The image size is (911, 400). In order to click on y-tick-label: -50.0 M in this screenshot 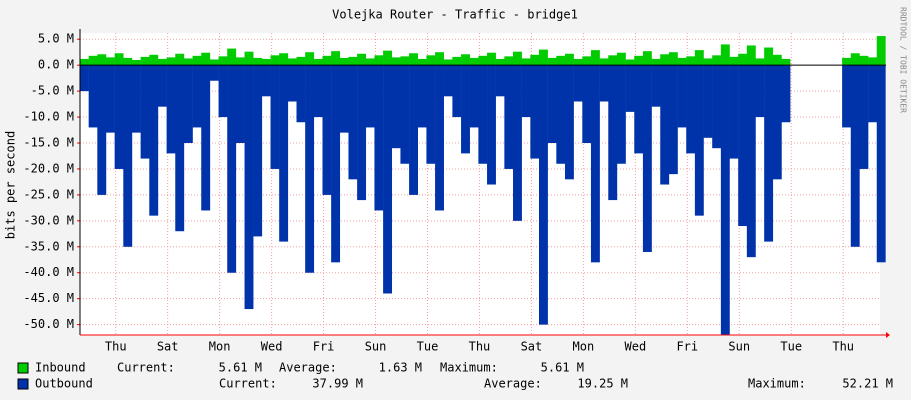, I will do `click(48, 324)`.